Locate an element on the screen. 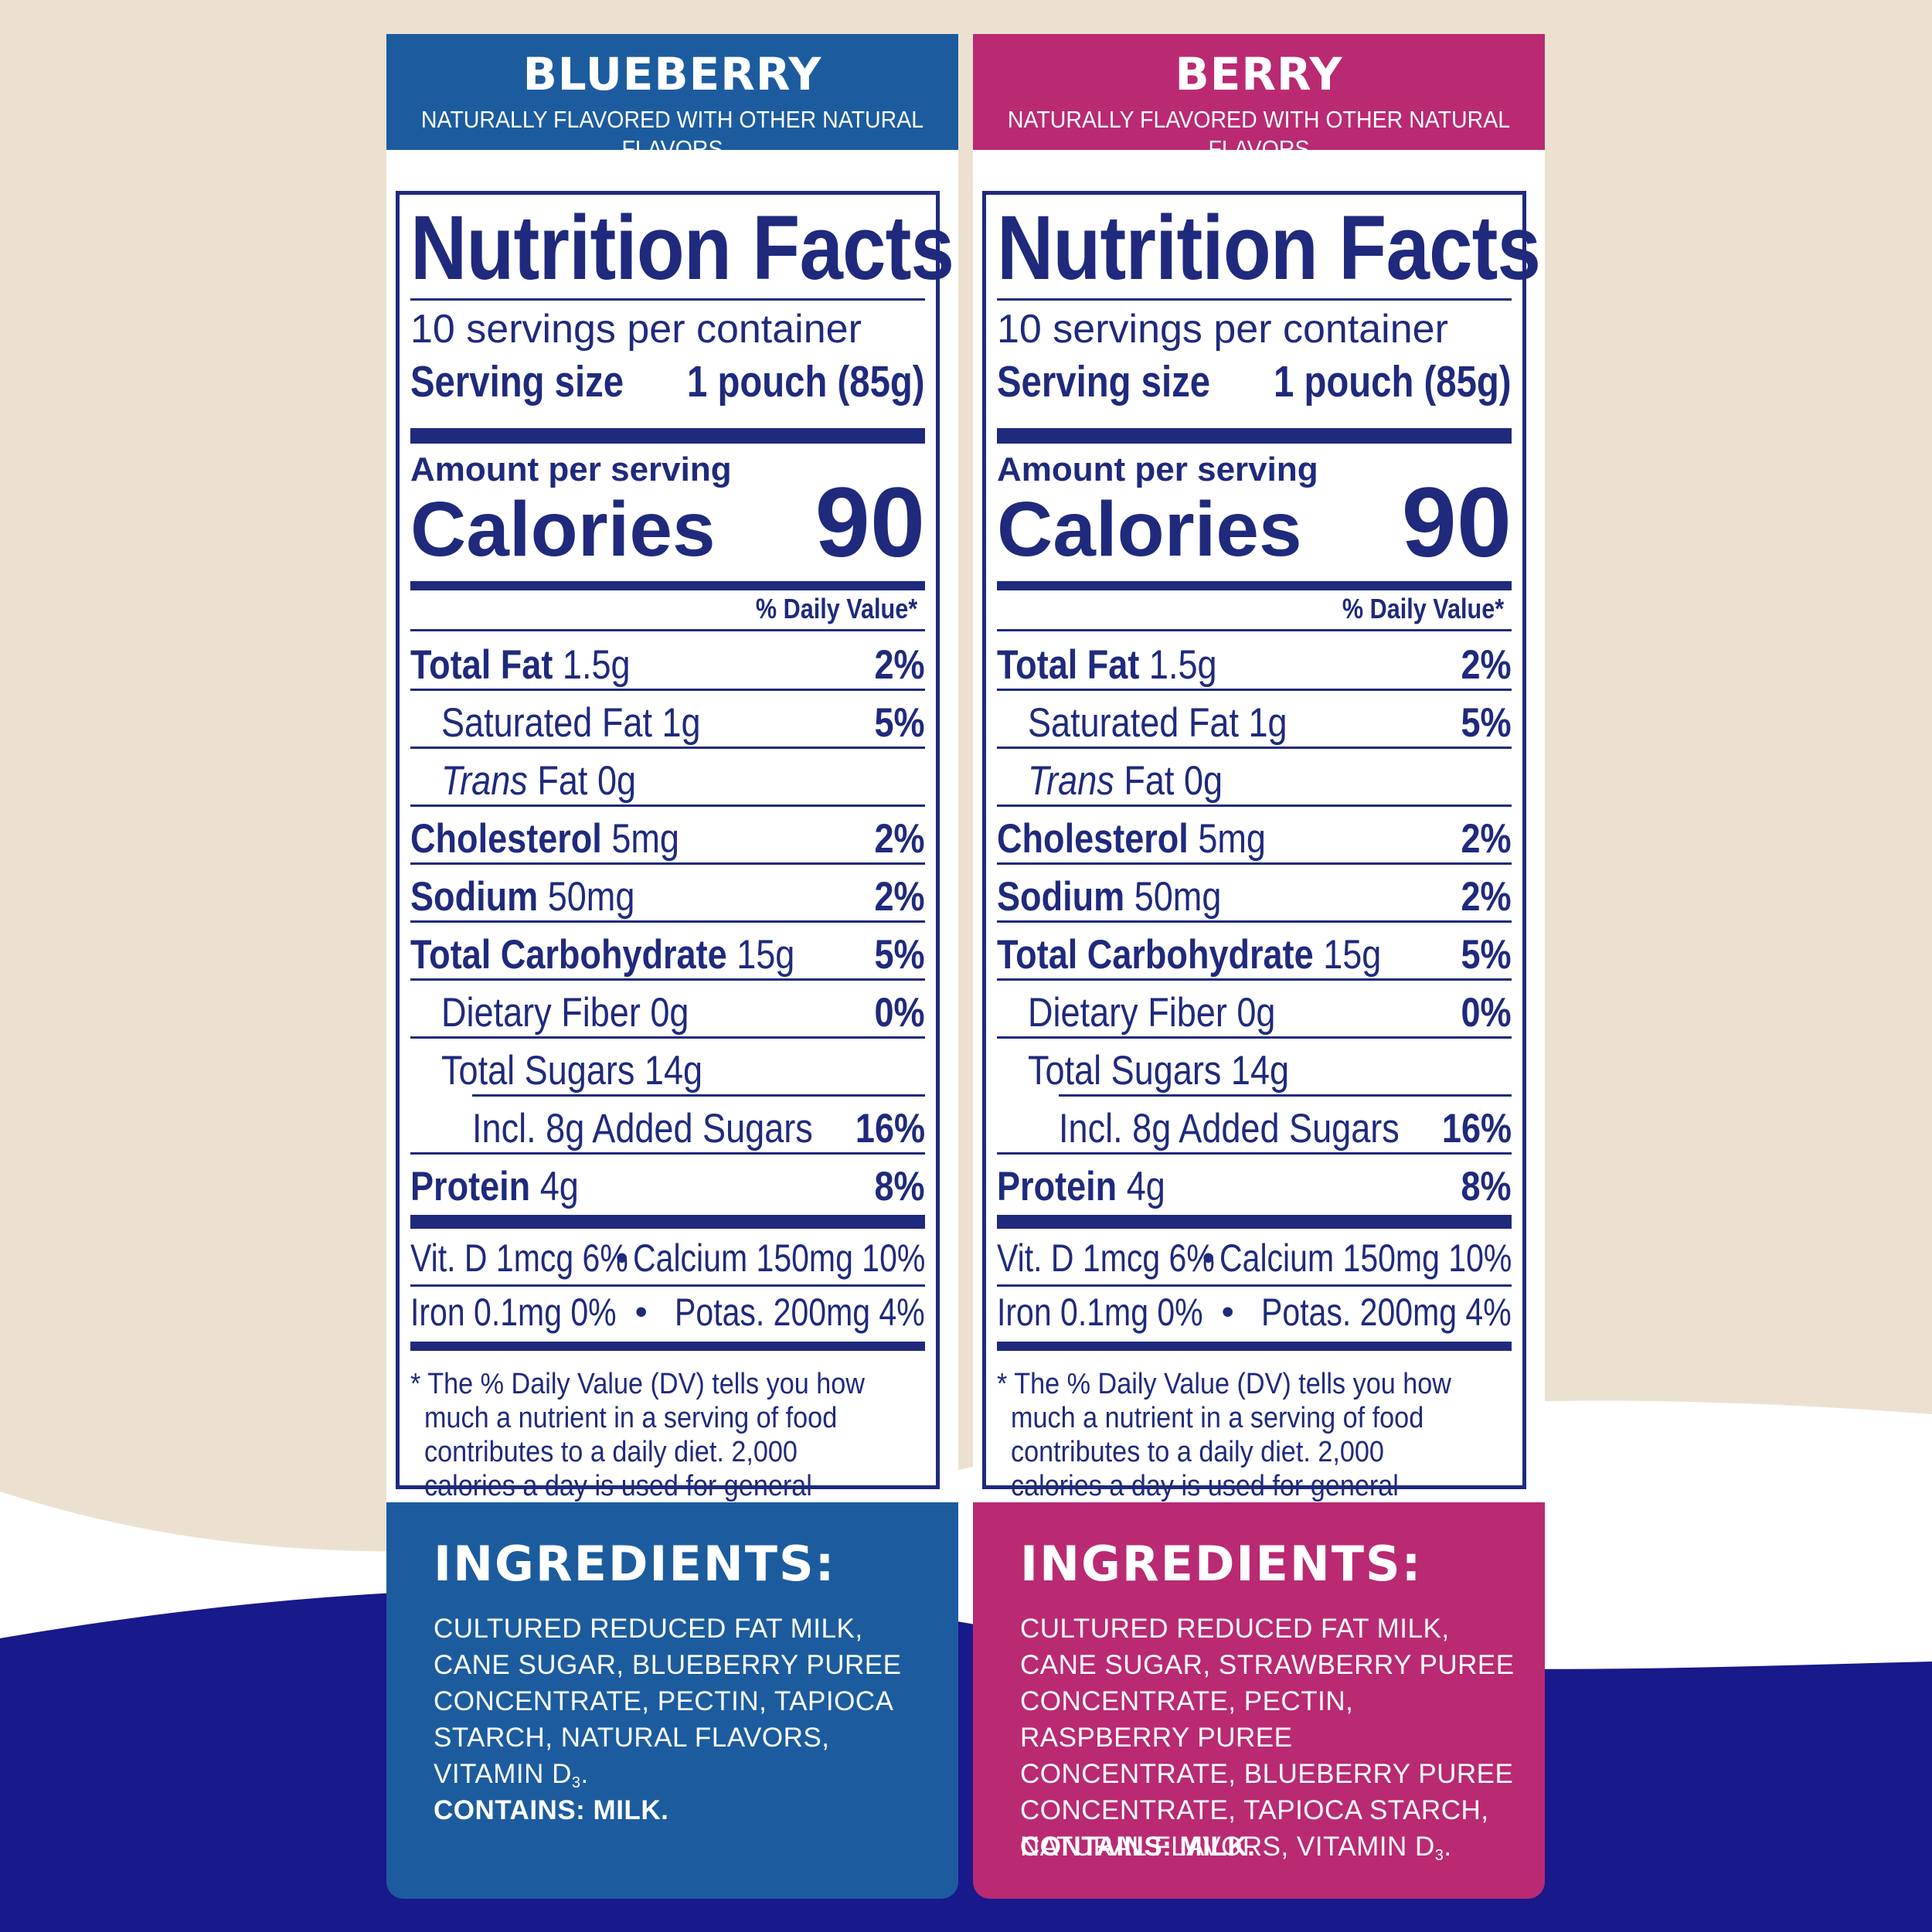 The image size is (1932, 1932). nutrient-row-trans-fat: Trans Fat 0g is located at coordinates (1255, 776).